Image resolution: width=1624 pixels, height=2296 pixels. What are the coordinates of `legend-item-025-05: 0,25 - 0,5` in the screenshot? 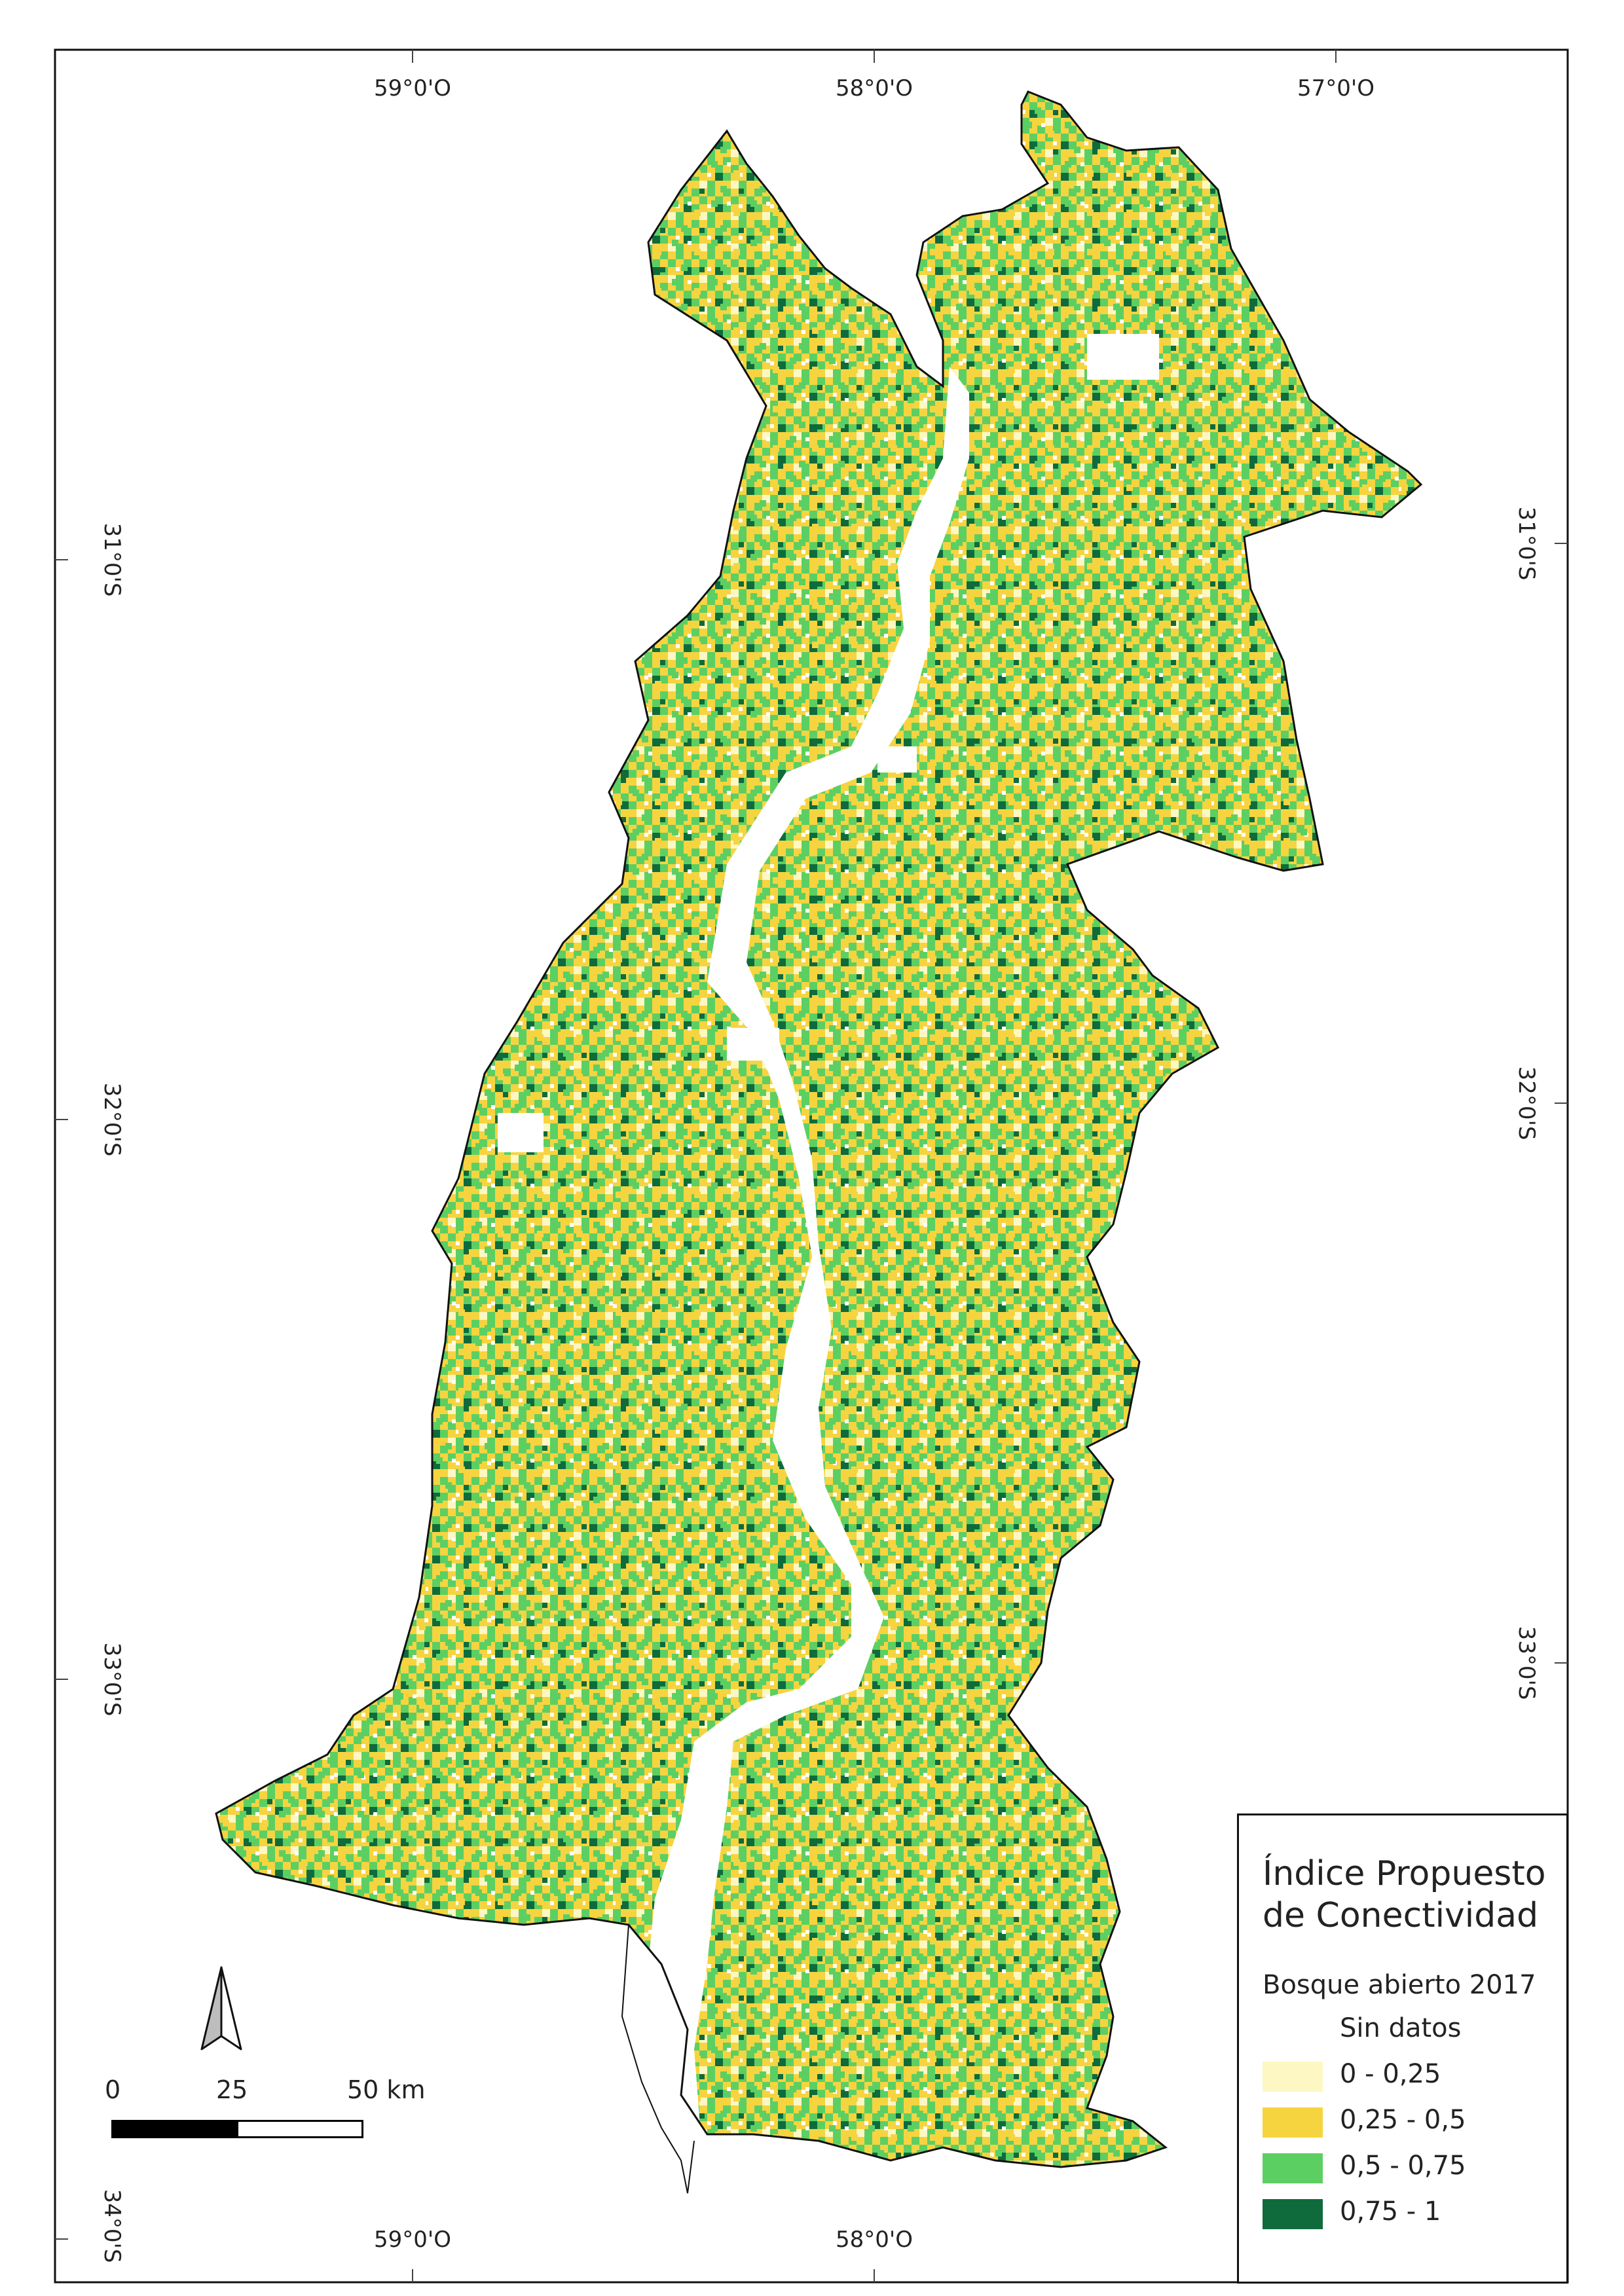 It's located at (1413, 2122).